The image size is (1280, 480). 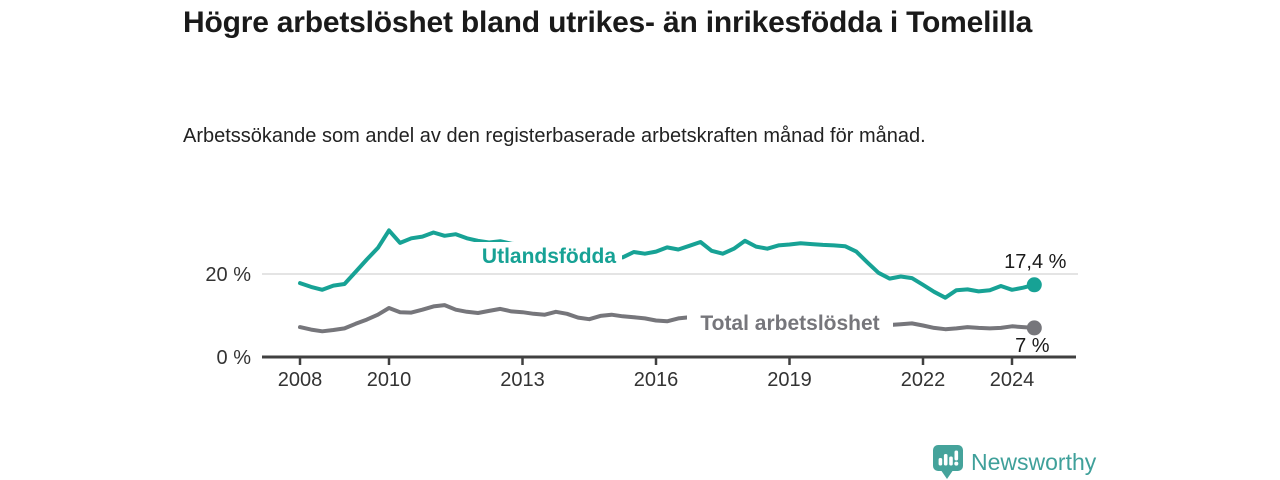 I want to click on x-tick-label-2022: 2022, so click(x=923, y=380).